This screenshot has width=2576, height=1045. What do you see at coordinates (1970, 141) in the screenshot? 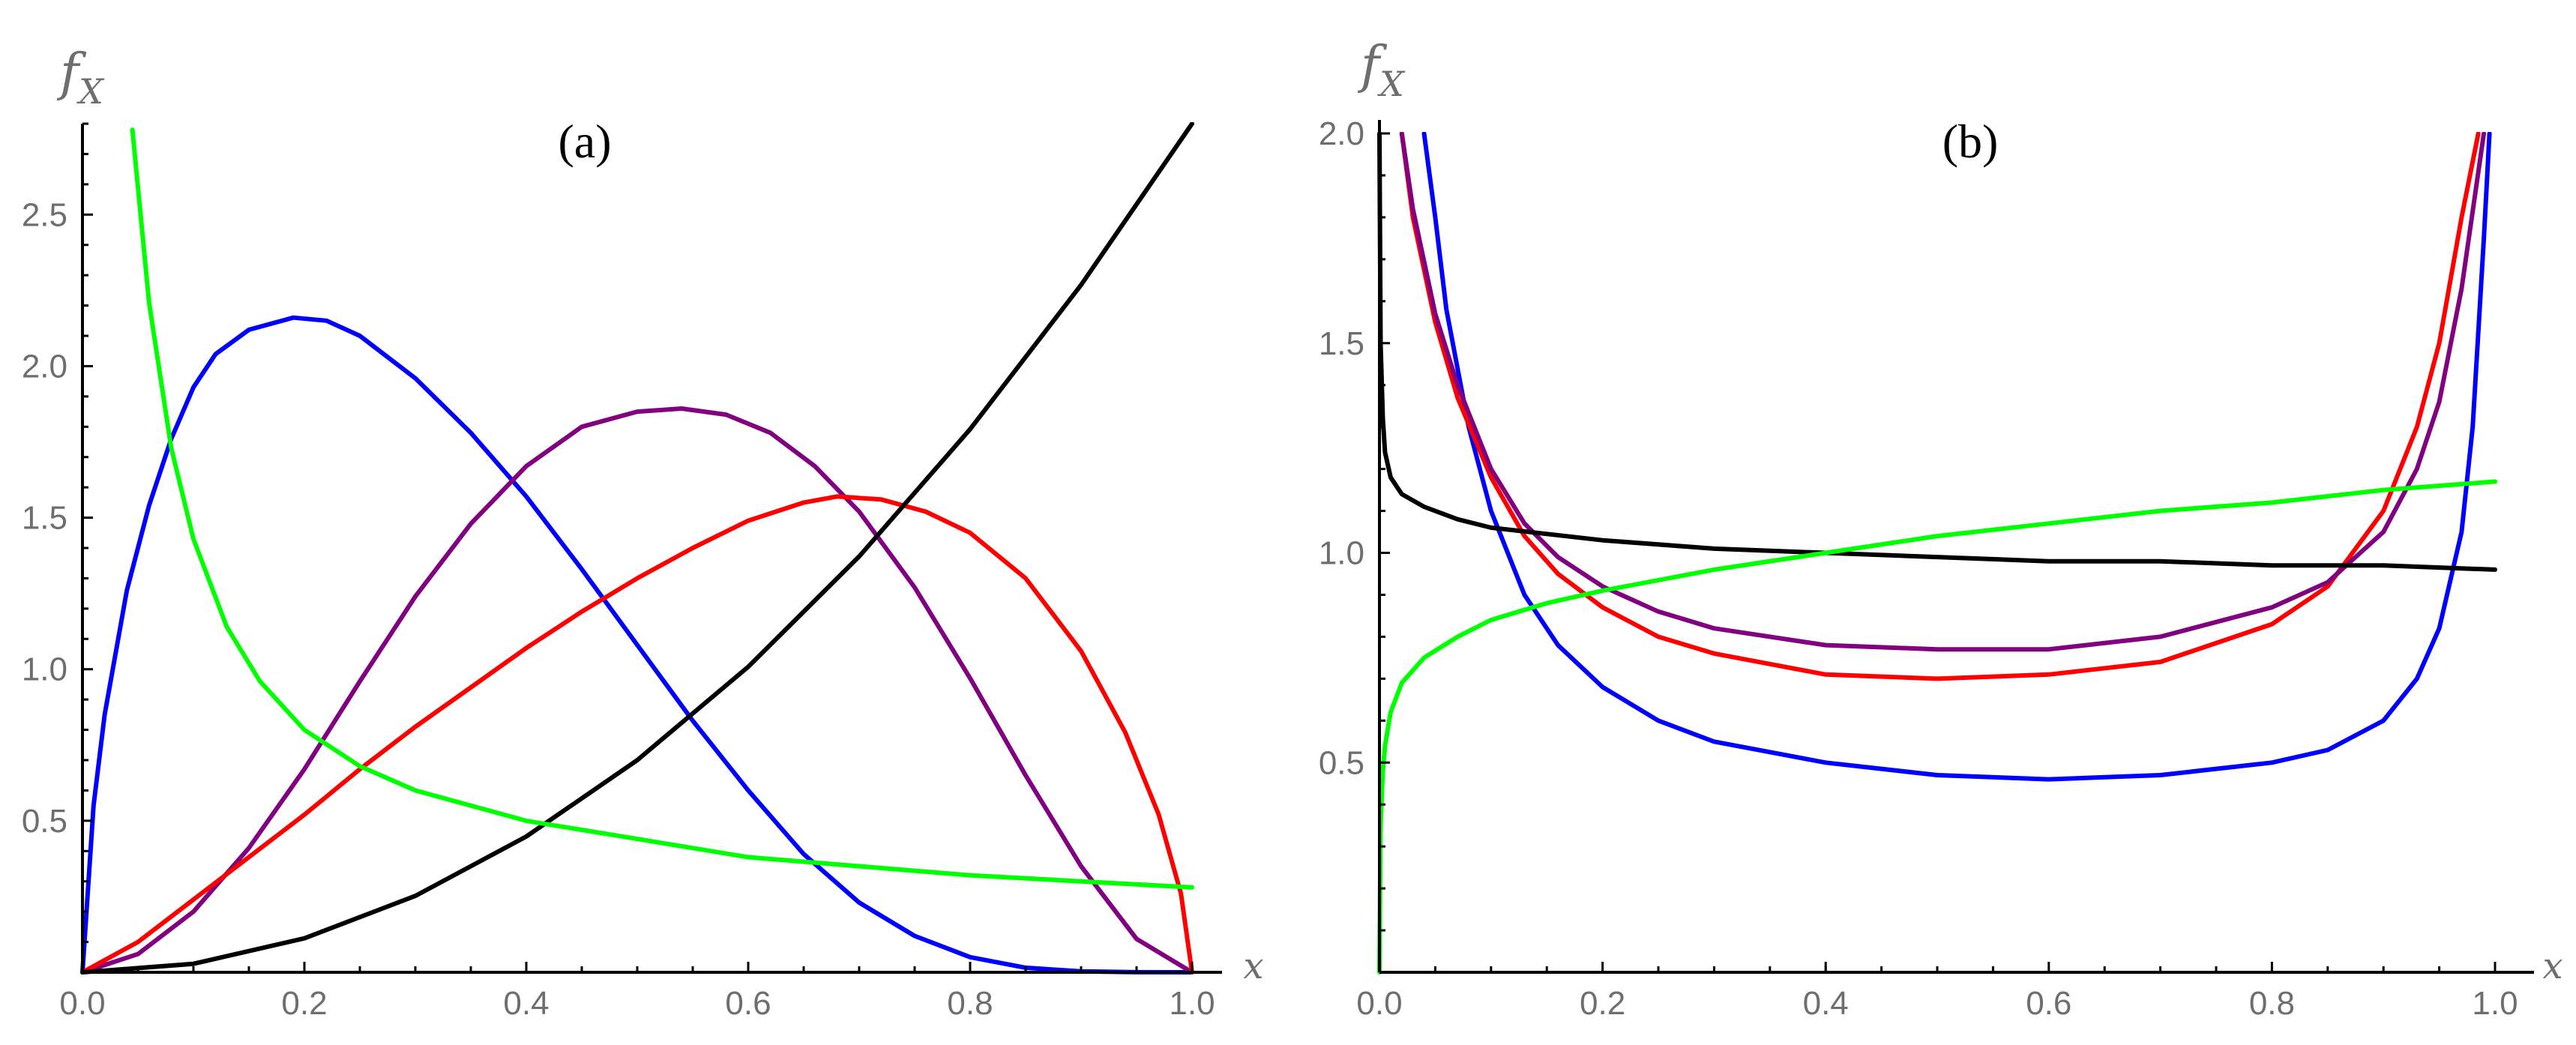
I see `panel-label: (b)` at bounding box center [1970, 141].